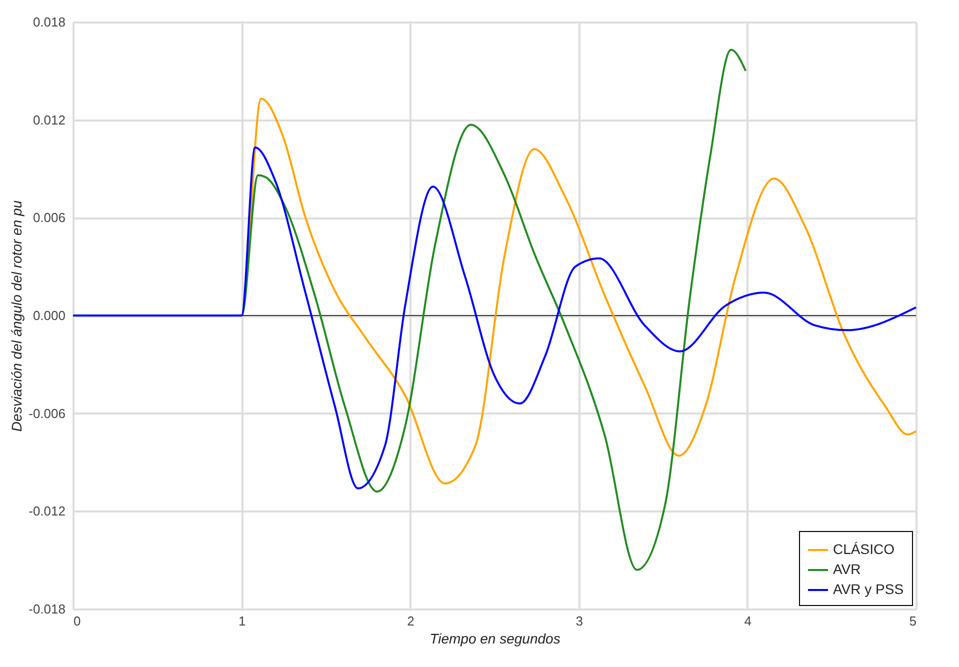  What do you see at coordinates (868, 589) in the screenshot?
I see `legend-label: AVR y PSS` at bounding box center [868, 589].